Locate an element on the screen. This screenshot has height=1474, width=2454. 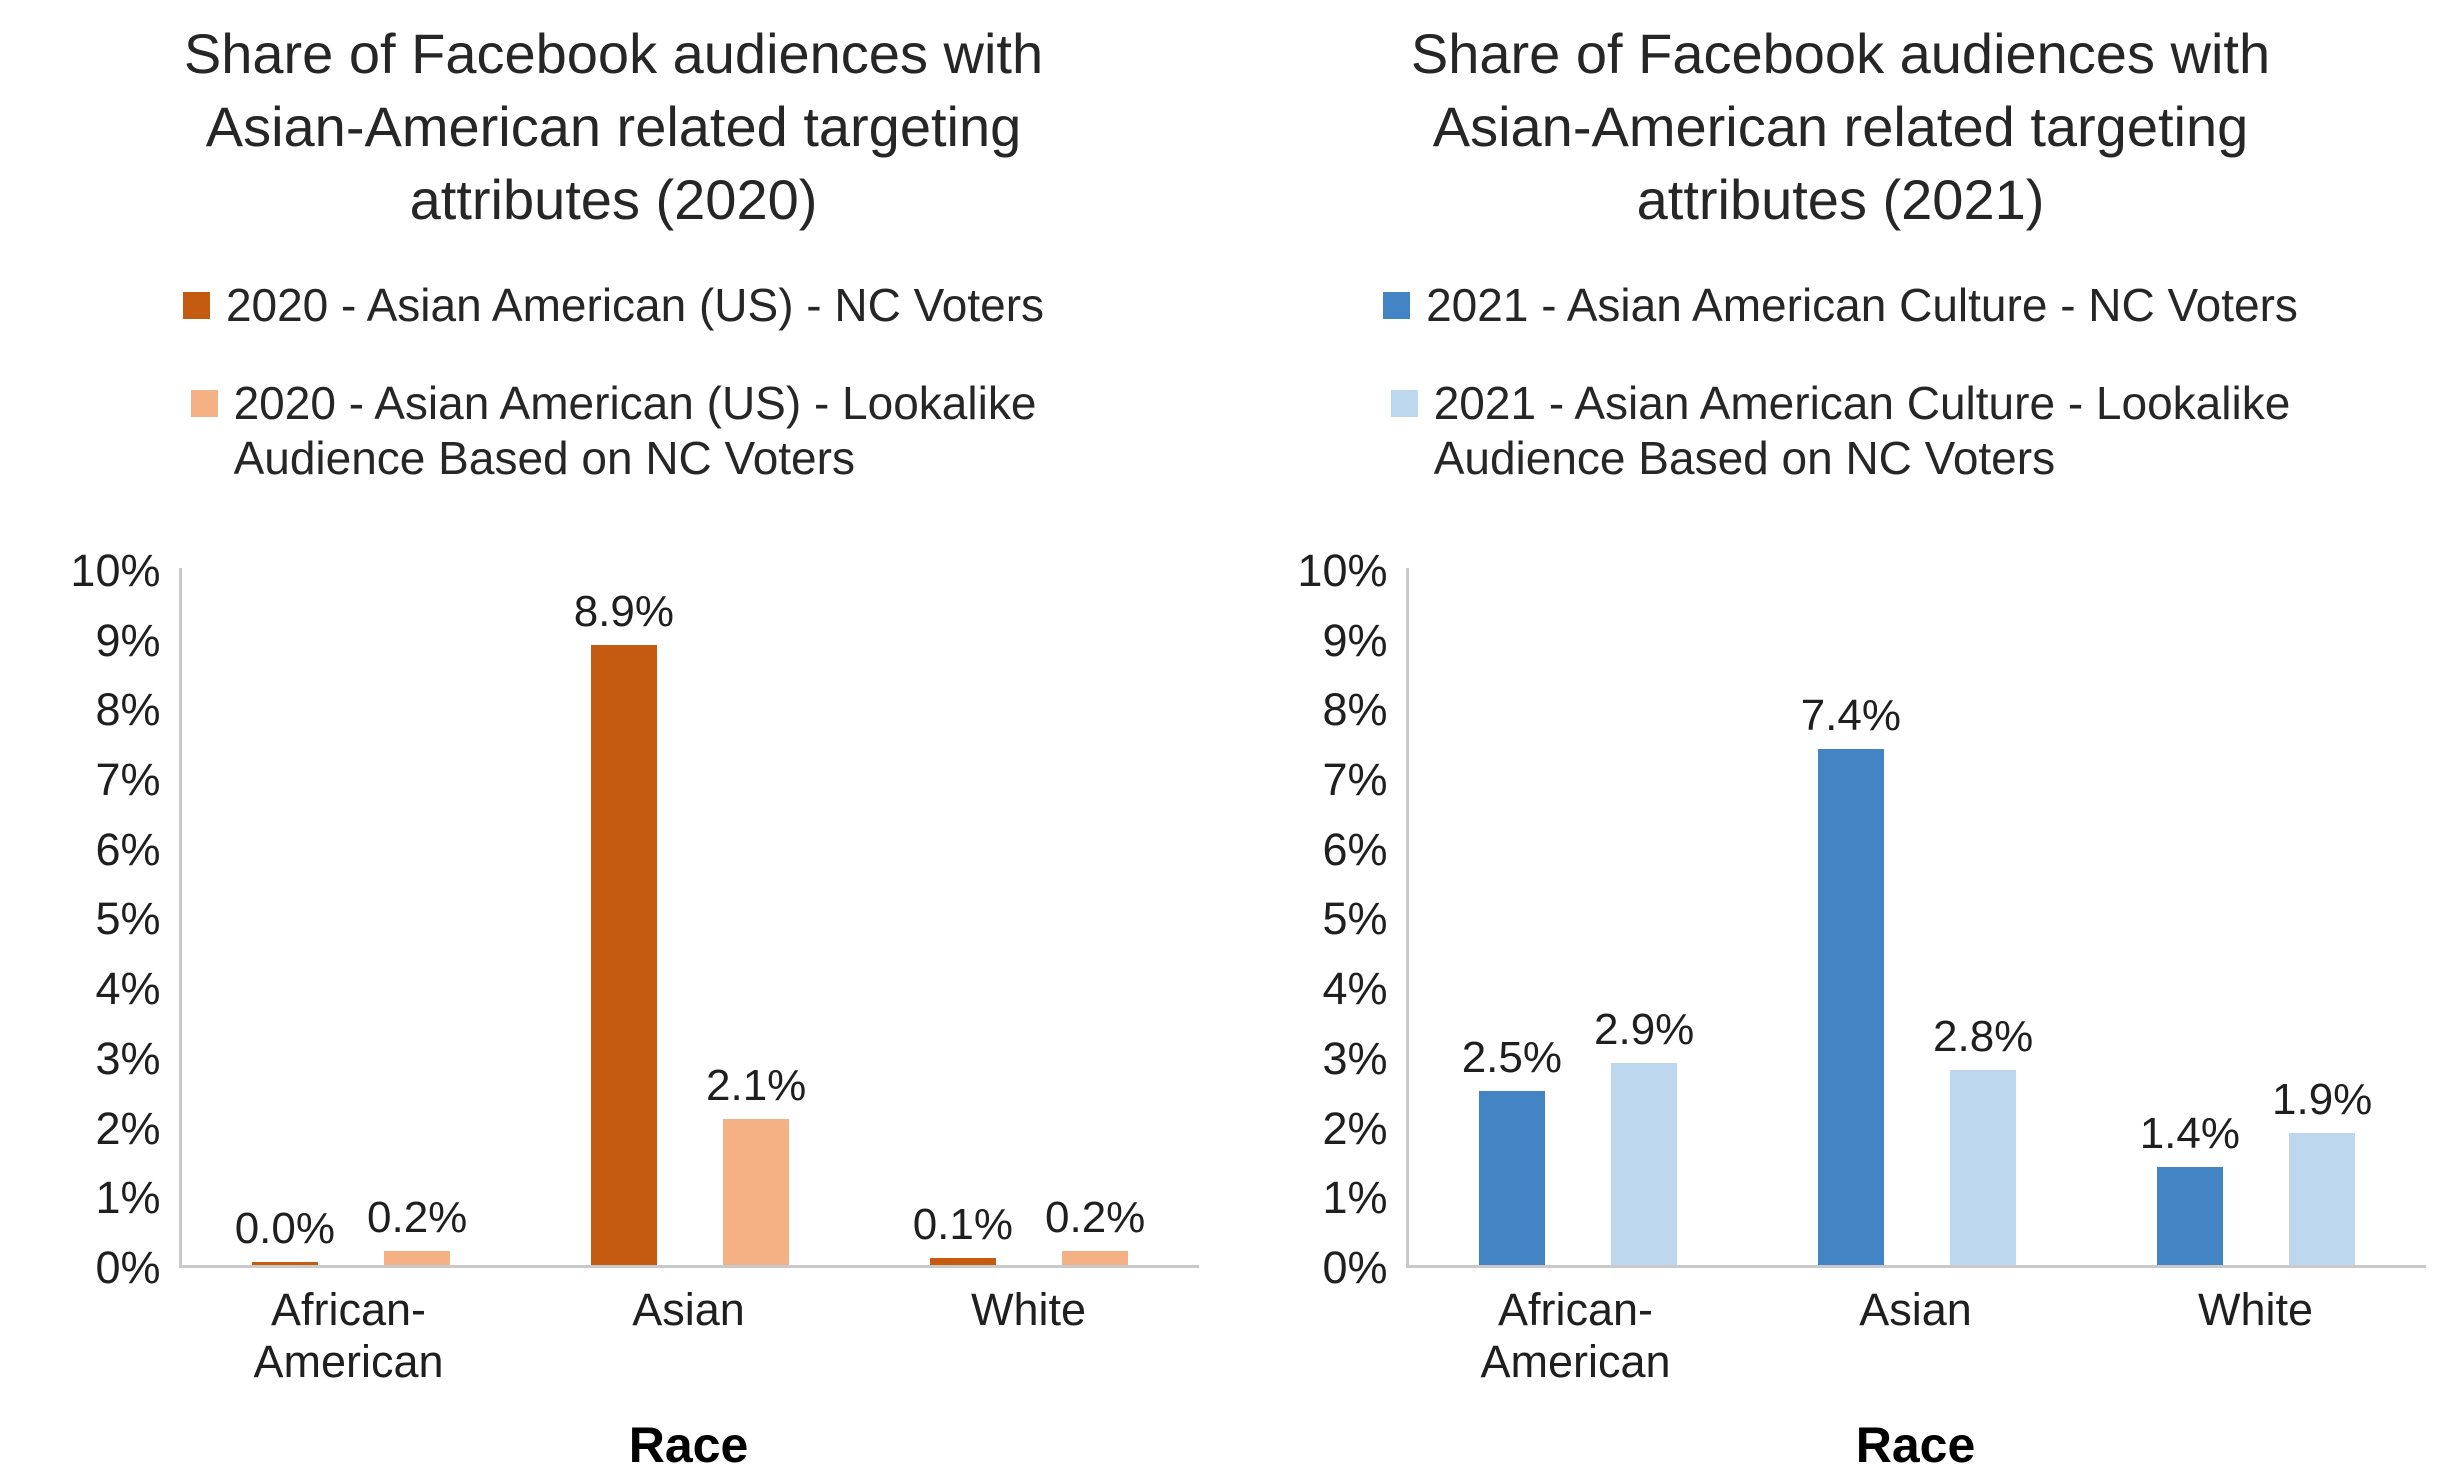
bar-with-label: 0.0% is located at coordinates (285, 1234).